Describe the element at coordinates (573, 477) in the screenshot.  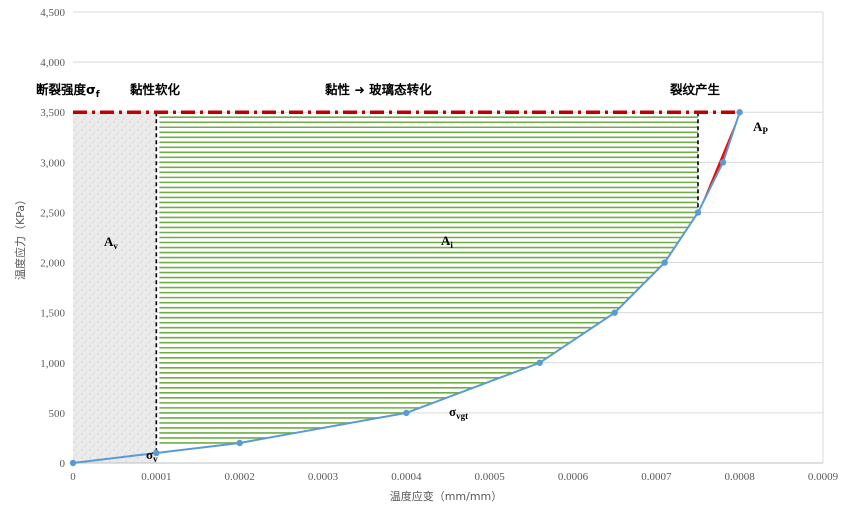
I see `x-tick-label: 0.0006` at that location.